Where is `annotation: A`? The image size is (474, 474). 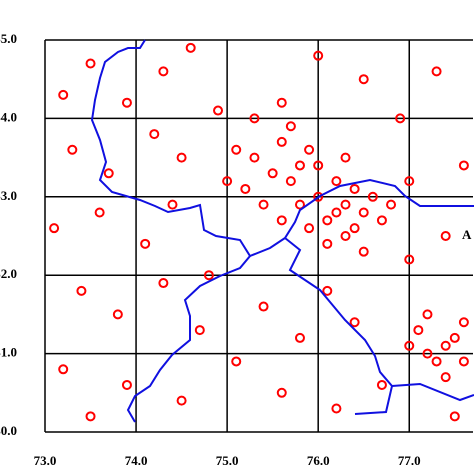
annotation: A is located at coordinates (467, 234).